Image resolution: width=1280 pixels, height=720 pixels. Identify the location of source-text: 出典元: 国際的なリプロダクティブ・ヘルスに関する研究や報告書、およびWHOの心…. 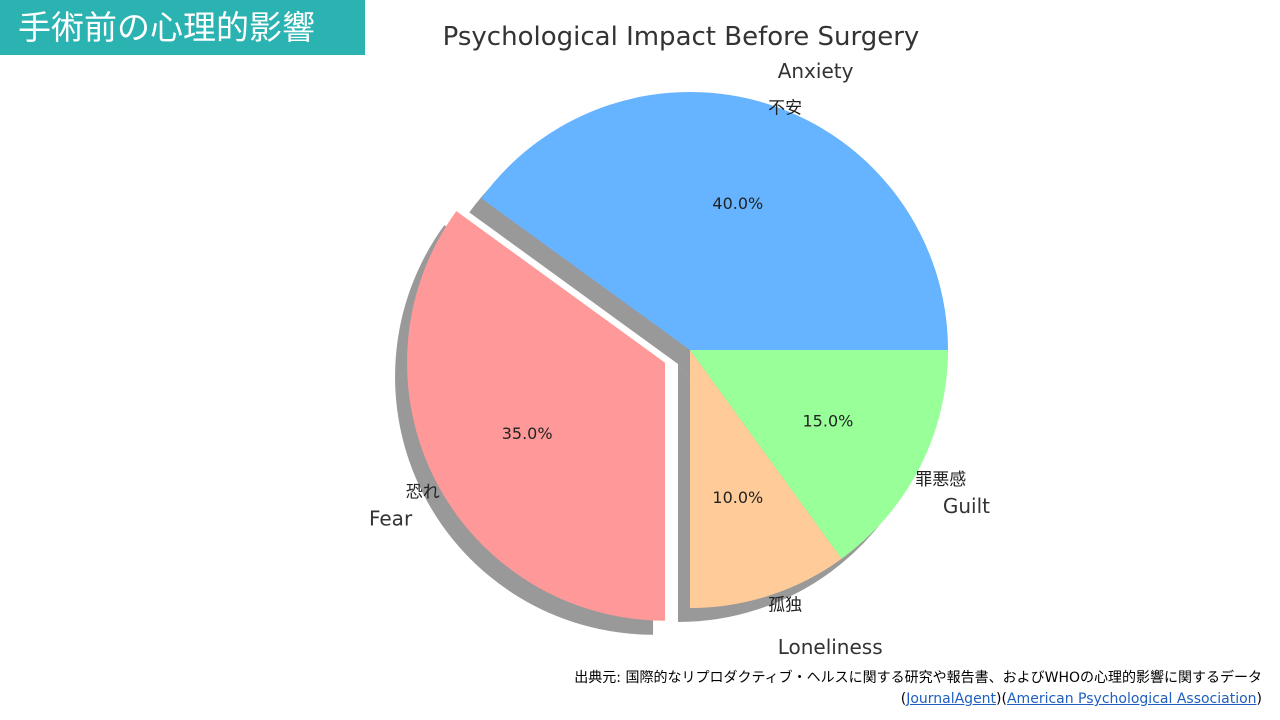
(918, 678).